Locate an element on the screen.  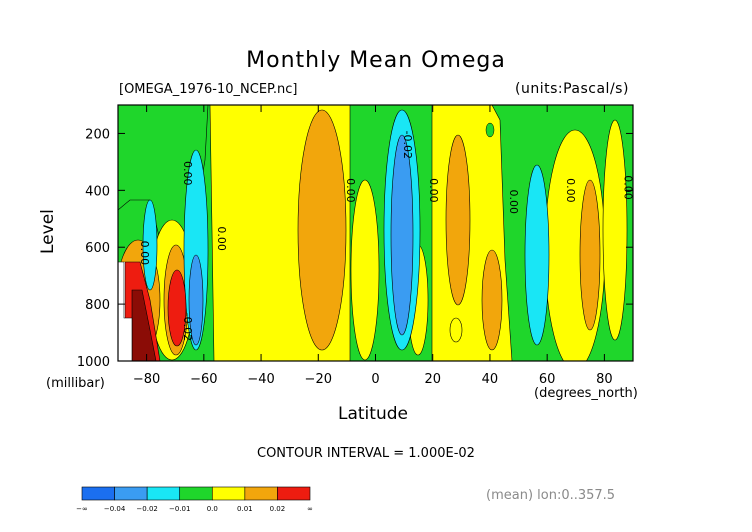
field-orange-subtrop-south is located at coordinates (322, 230).